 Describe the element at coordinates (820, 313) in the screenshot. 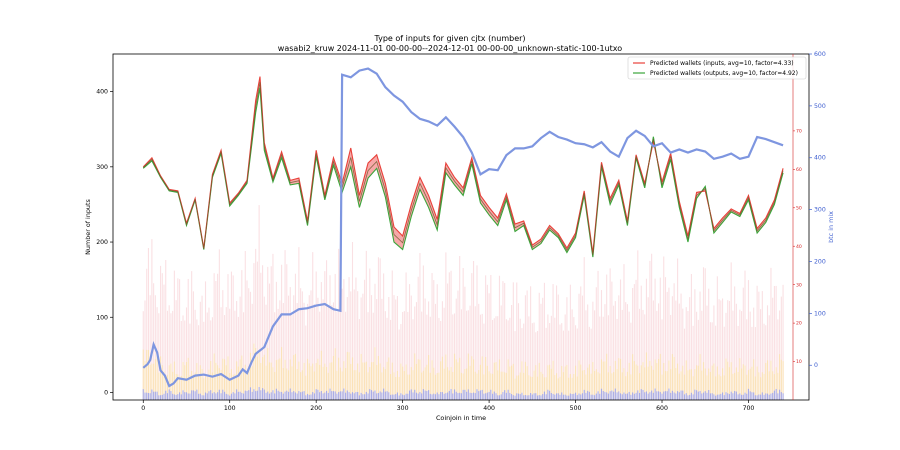

I see `y3-tick-label: 100` at that location.